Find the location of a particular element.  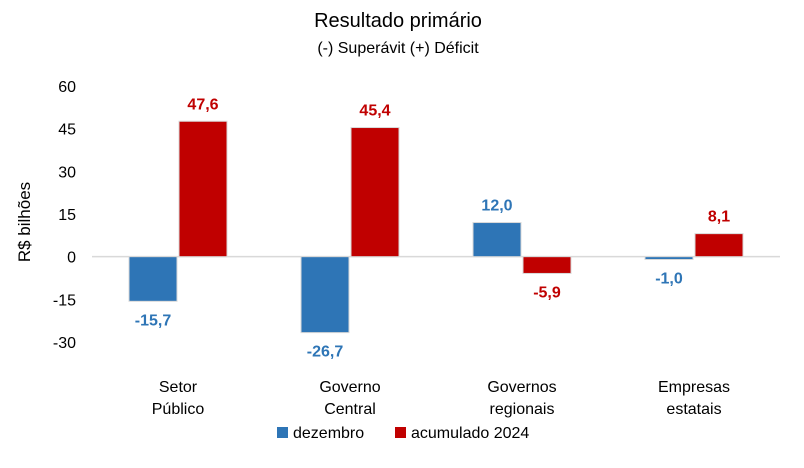

y-tick-label: 30 is located at coordinates (67, 172).